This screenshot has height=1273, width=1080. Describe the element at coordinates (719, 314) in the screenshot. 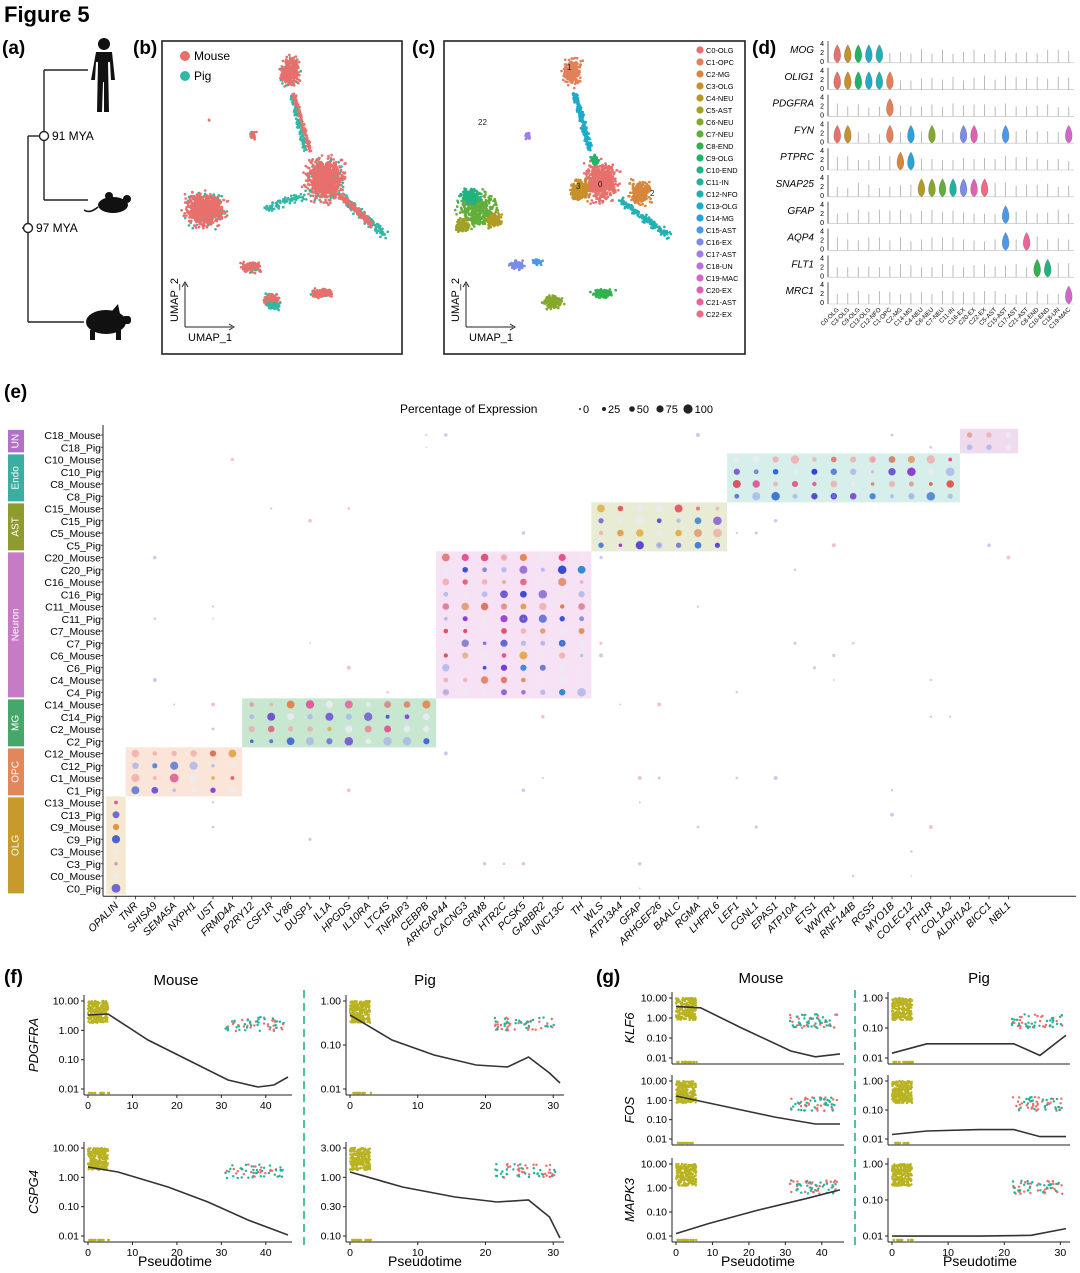

I see `legend-c-label: C22-EX` at that location.